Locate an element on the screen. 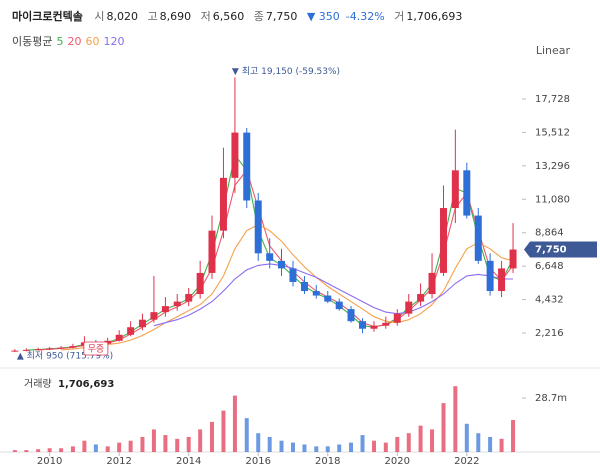 The height and width of the screenshot is (468, 600). event-badge is located at coordinates (96, 348).